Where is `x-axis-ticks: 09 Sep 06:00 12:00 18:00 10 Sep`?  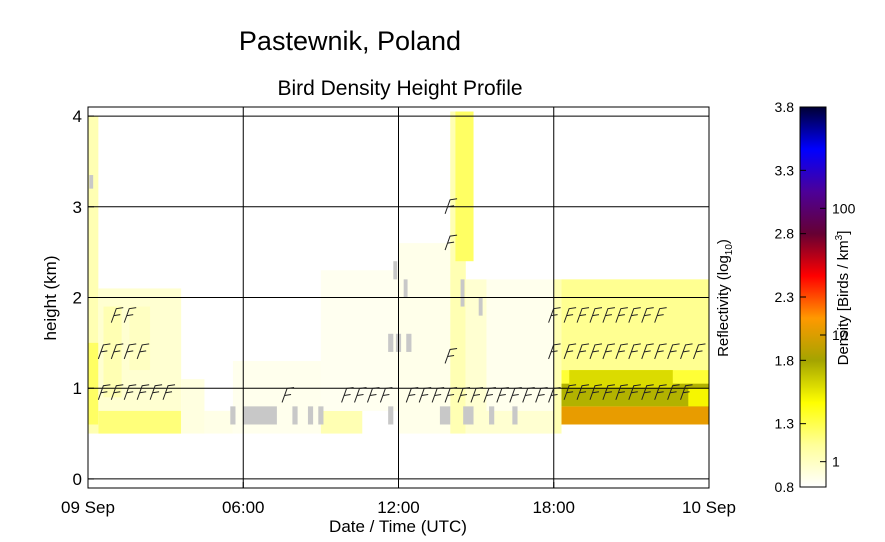
x-axis-ticks: 09 Sep 06:00 12:00 18:00 10 Sep is located at coordinates (398, 499).